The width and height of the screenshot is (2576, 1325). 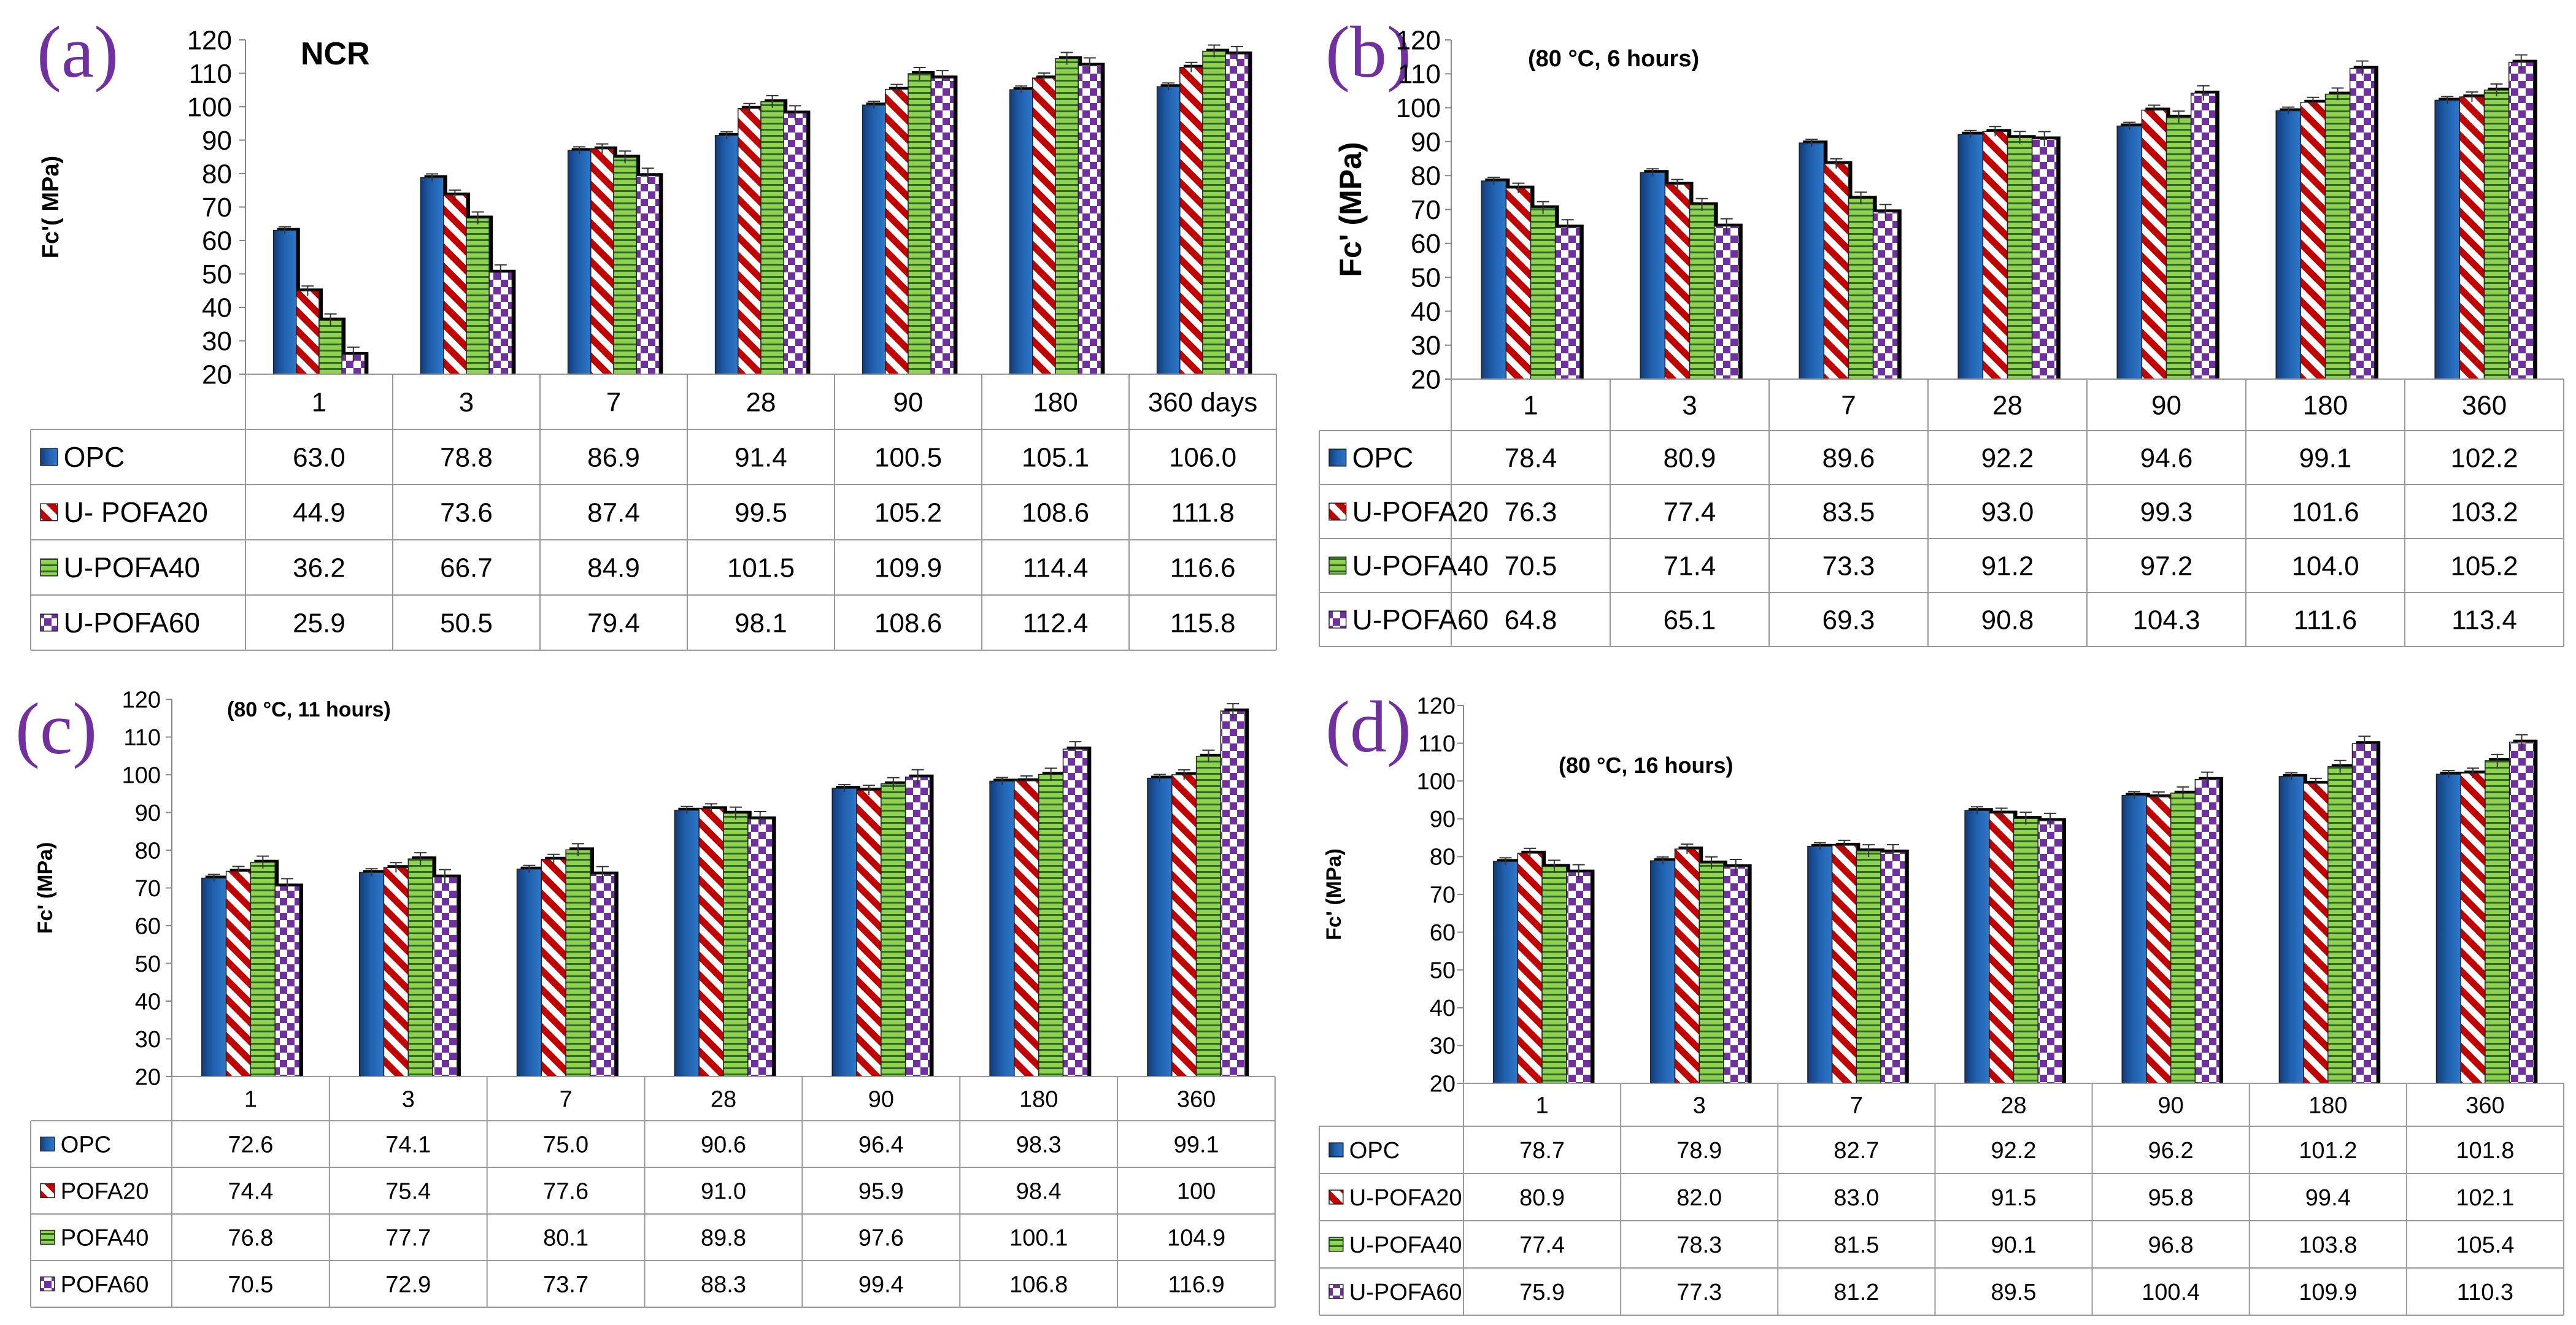 I want to click on table-cell: 79.4, so click(x=613, y=623).